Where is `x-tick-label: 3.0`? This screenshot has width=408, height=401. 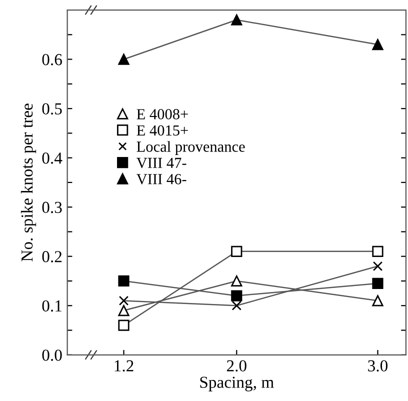 x-tick-label: 3.0 is located at coordinates (378, 366).